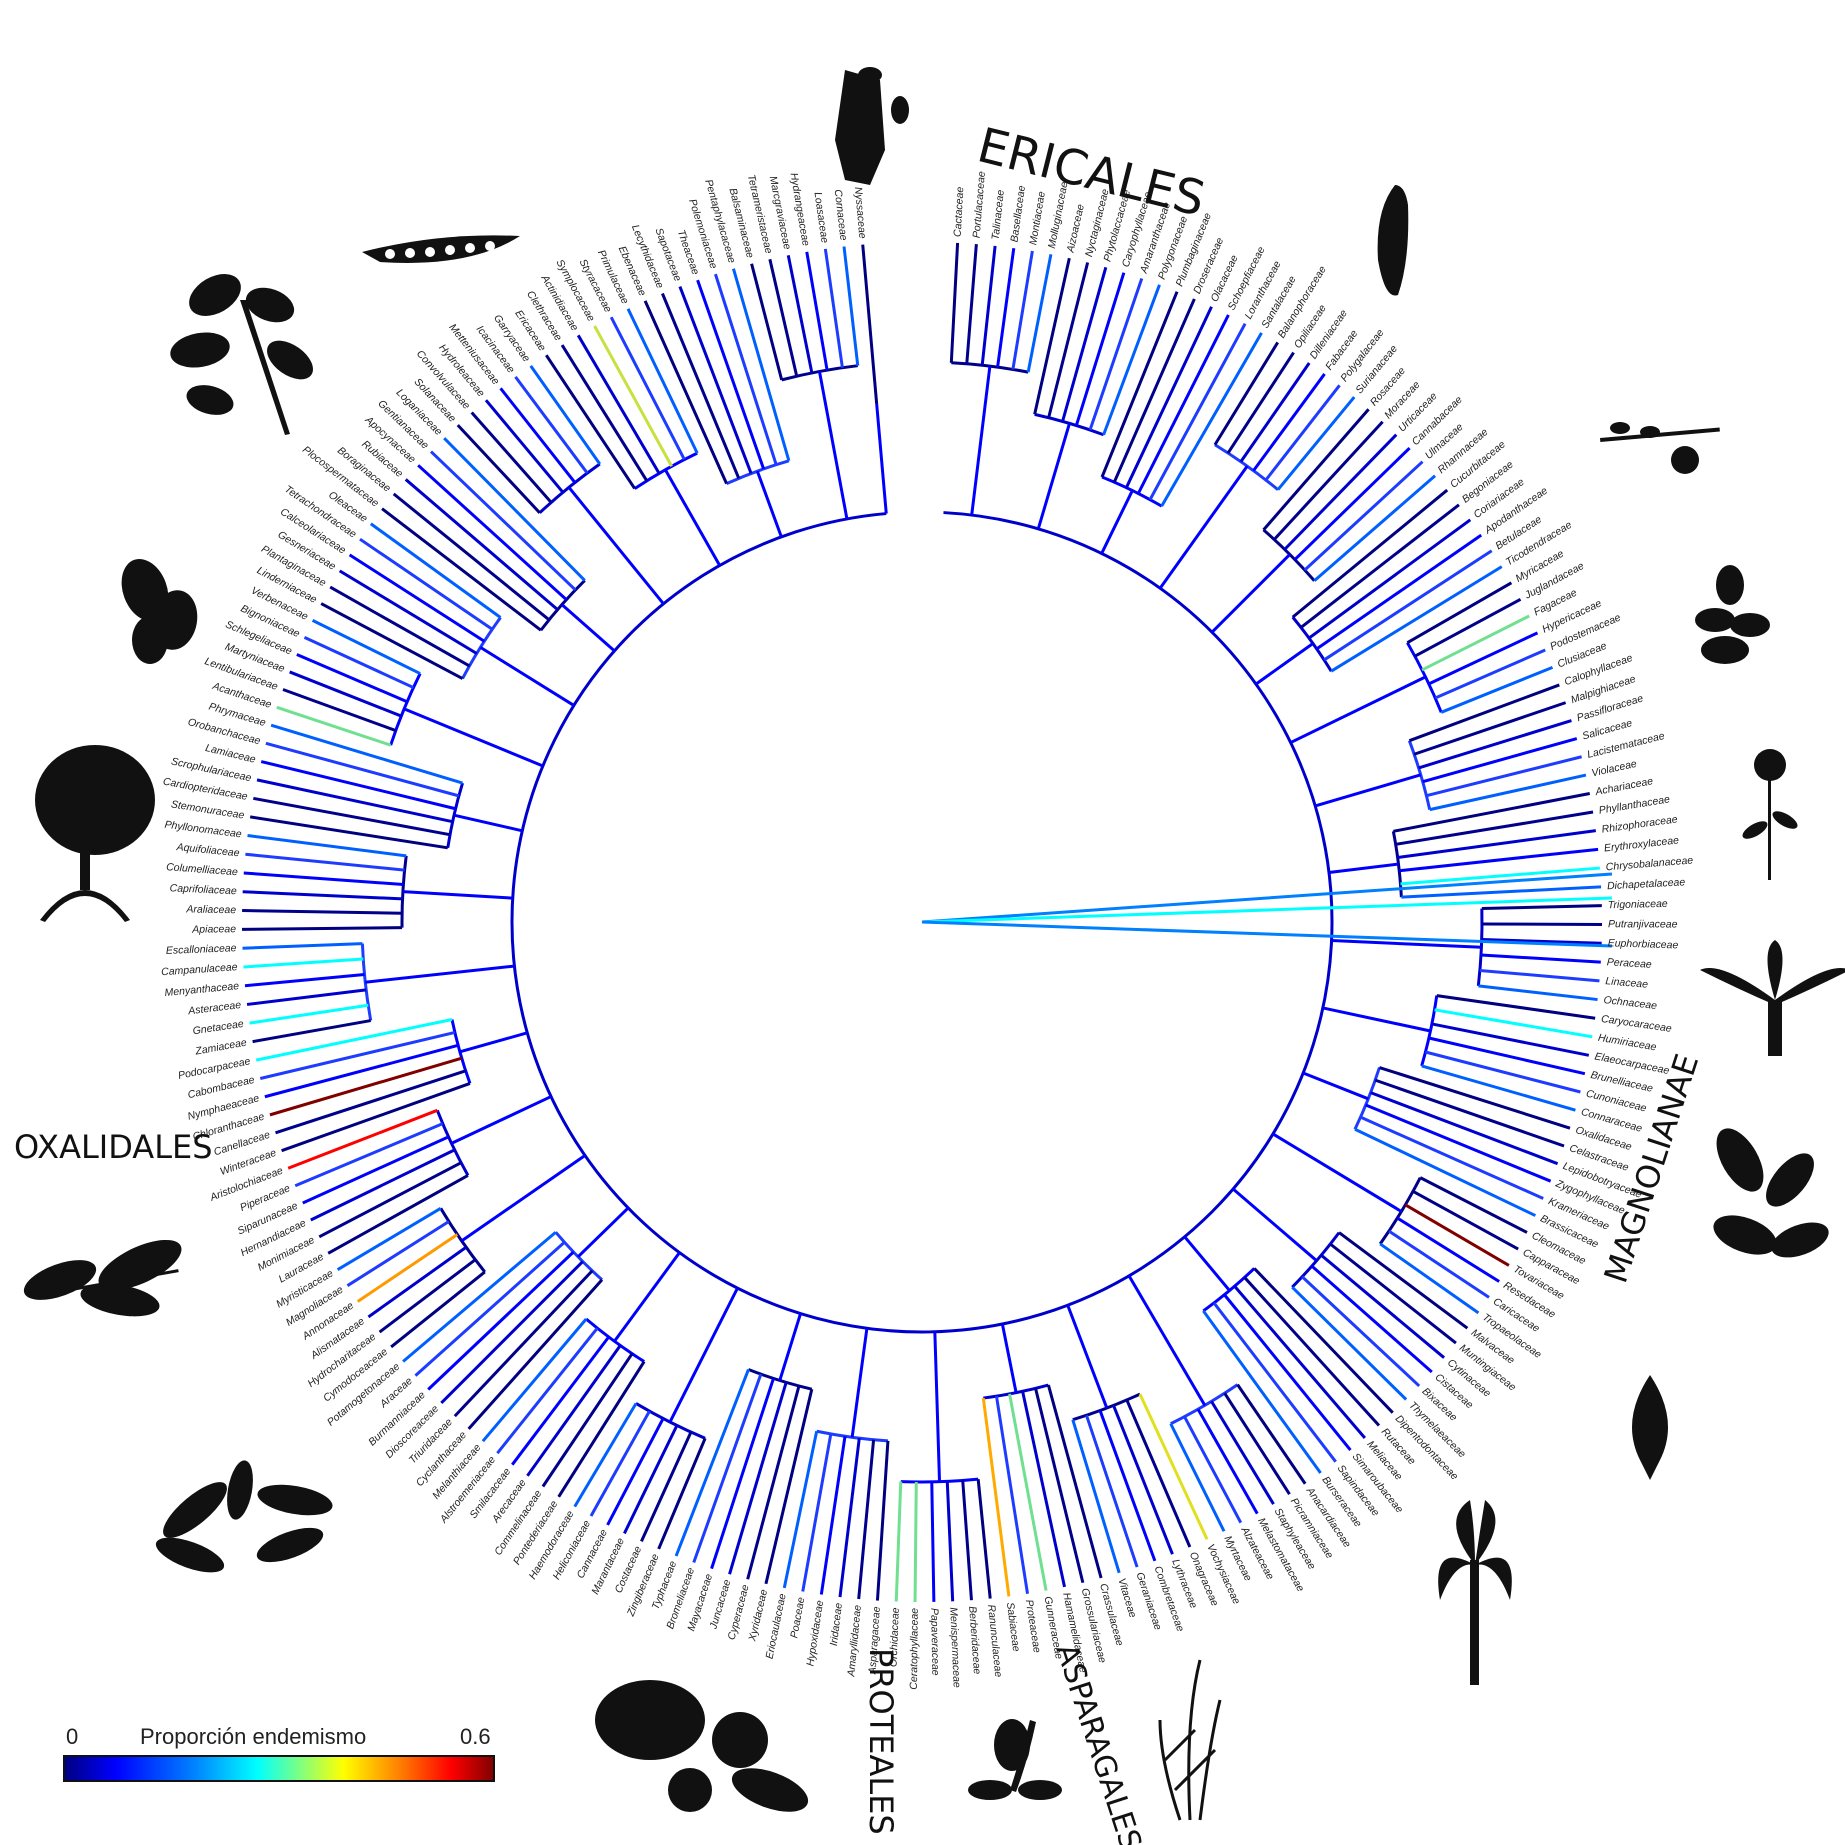 This screenshot has height=1845, width=1845. What do you see at coordinates (817, 1512) in the screenshot?
I see `branch-poaceae` at bounding box center [817, 1512].